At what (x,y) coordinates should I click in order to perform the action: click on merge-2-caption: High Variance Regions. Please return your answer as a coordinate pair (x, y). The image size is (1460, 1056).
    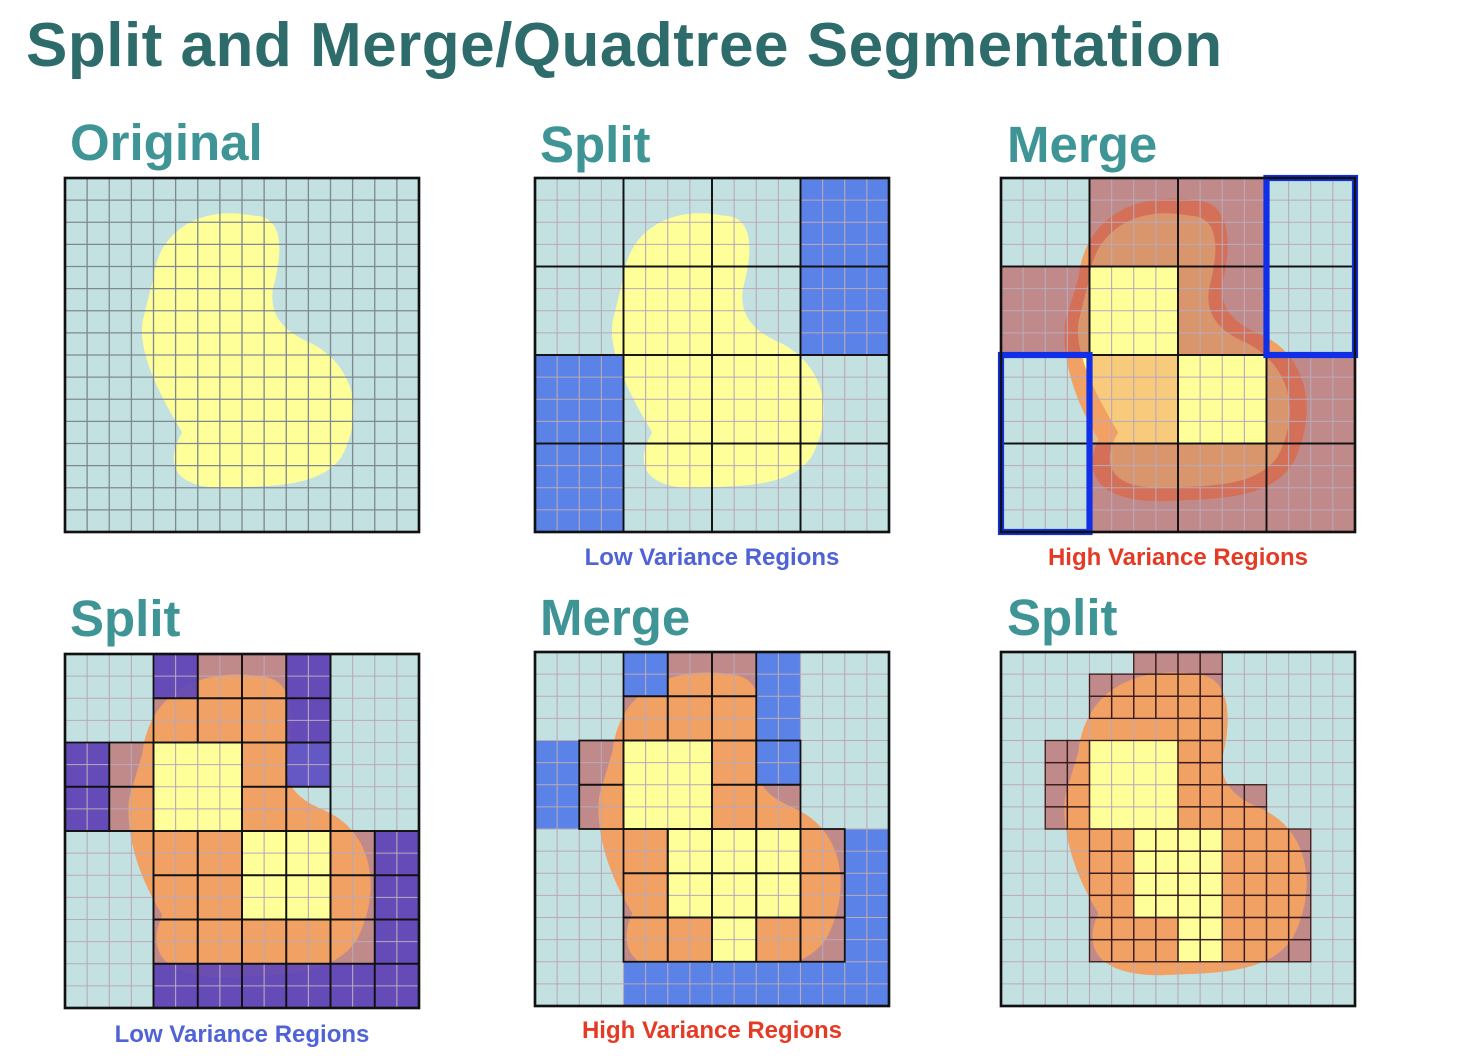
    Looking at the image, I should click on (712, 1030).